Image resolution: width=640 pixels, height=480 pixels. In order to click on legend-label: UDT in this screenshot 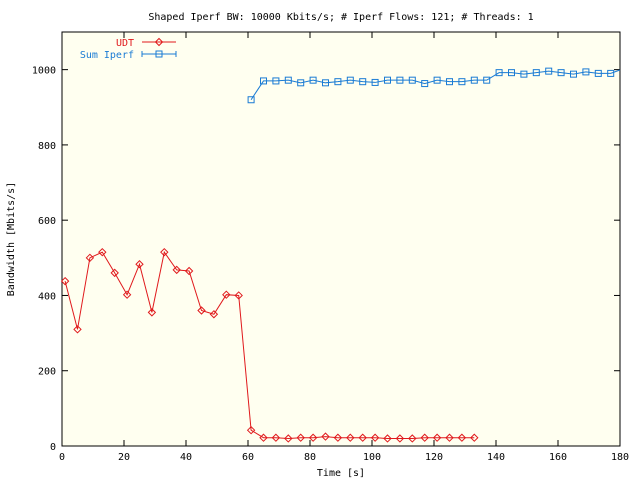, I will do `click(125, 43)`.